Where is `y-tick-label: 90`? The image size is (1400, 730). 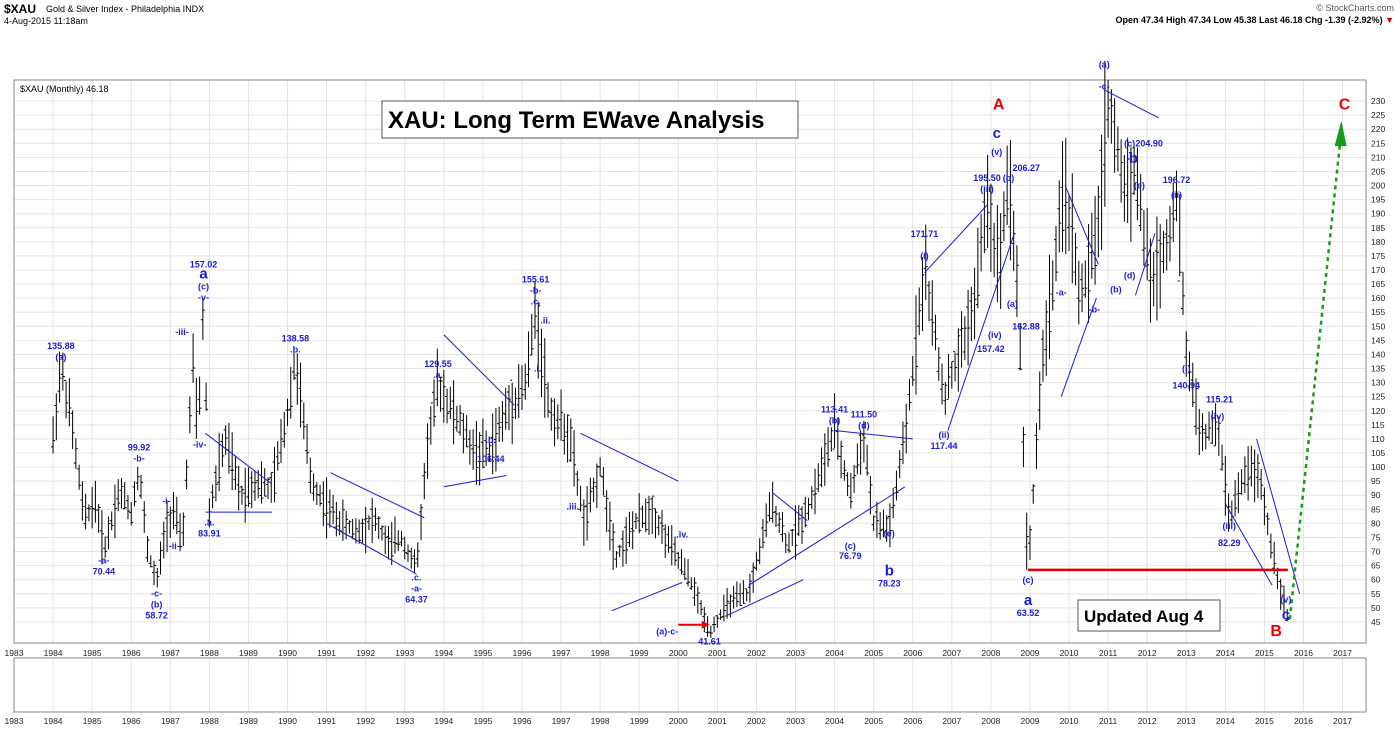
y-tick-label: 90 is located at coordinates (1376, 495).